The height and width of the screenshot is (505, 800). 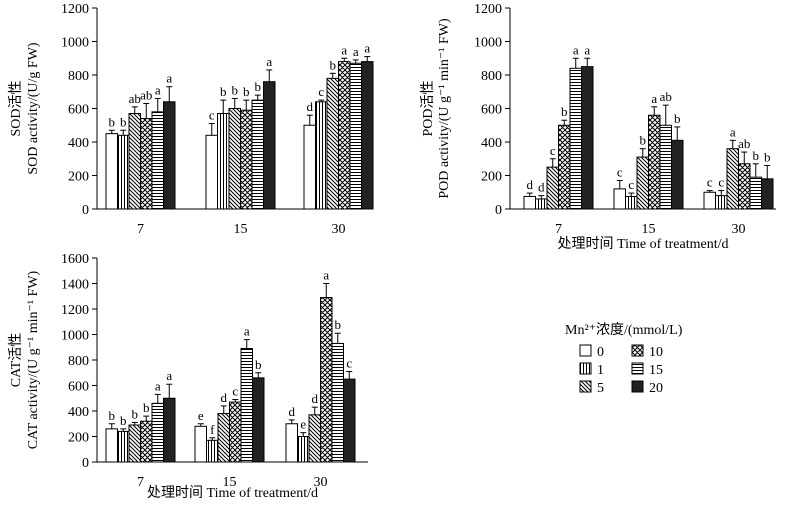 What do you see at coordinates (75, 310) in the screenshot?
I see `cat-y-tick-label: 1200` at bounding box center [75, 310].